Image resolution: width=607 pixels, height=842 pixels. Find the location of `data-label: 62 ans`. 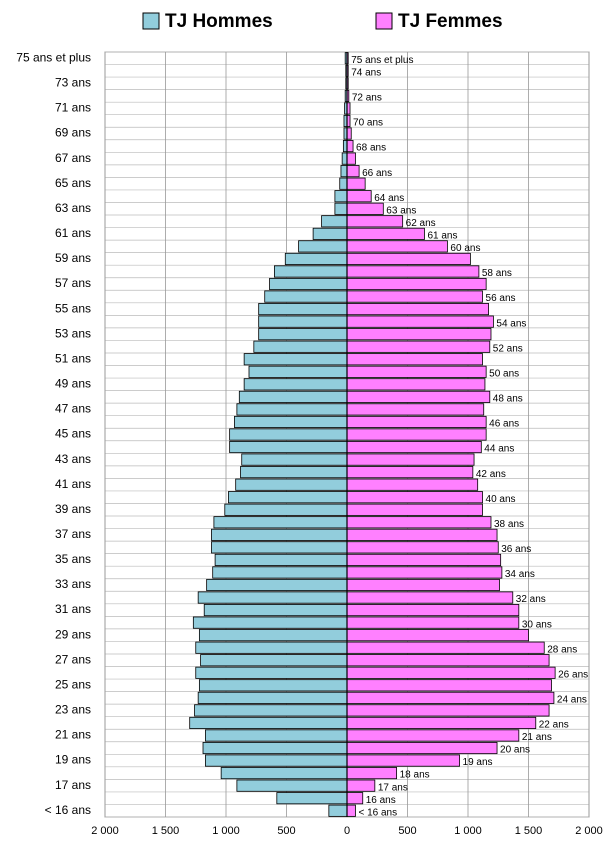

data-label: 62 ans is located at coordinates (421, 223).